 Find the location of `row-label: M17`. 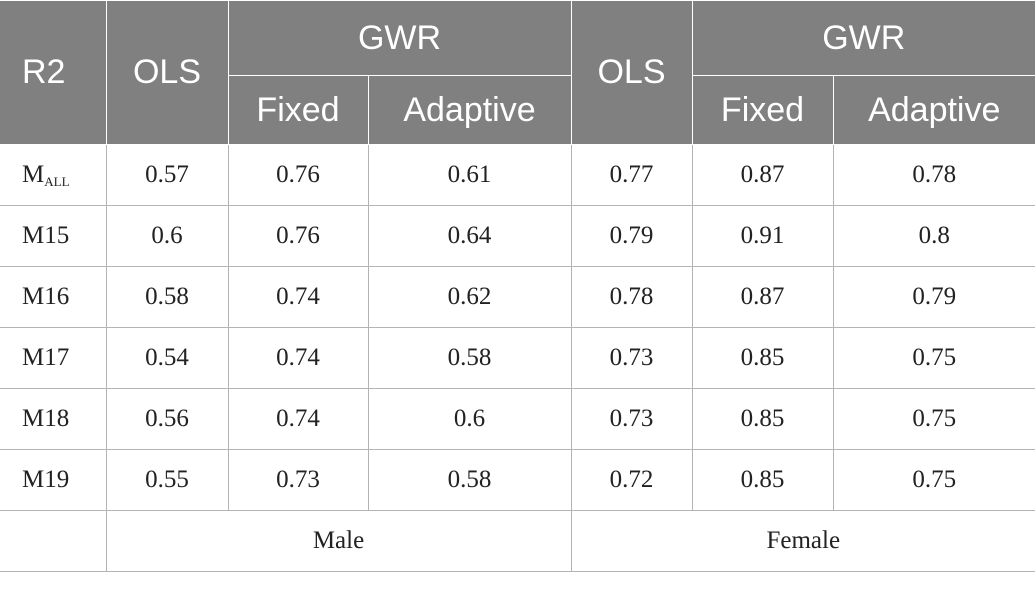

row-label: M17 is located at coordinates (53, 358).